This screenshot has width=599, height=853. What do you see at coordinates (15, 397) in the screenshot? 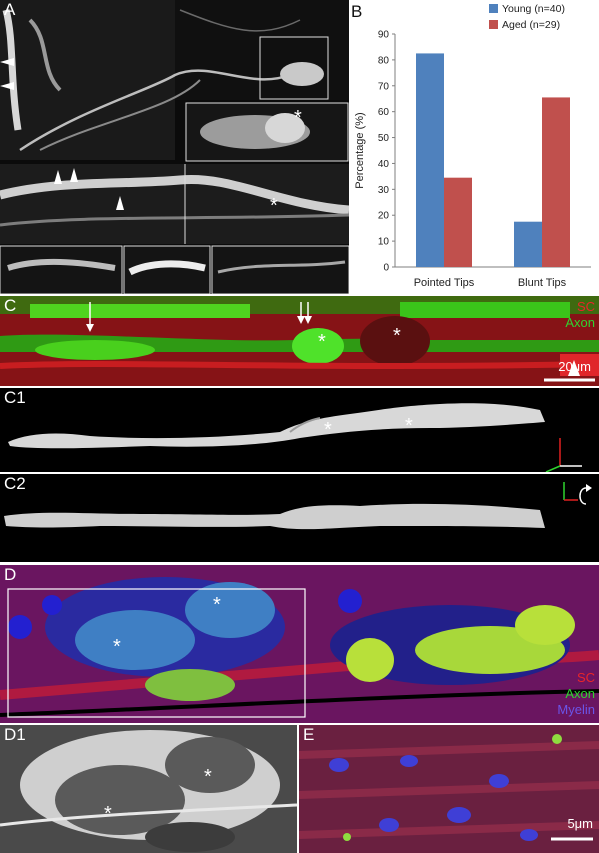
I see `panel-c1-label: C1` at bounding box center [15, 397].